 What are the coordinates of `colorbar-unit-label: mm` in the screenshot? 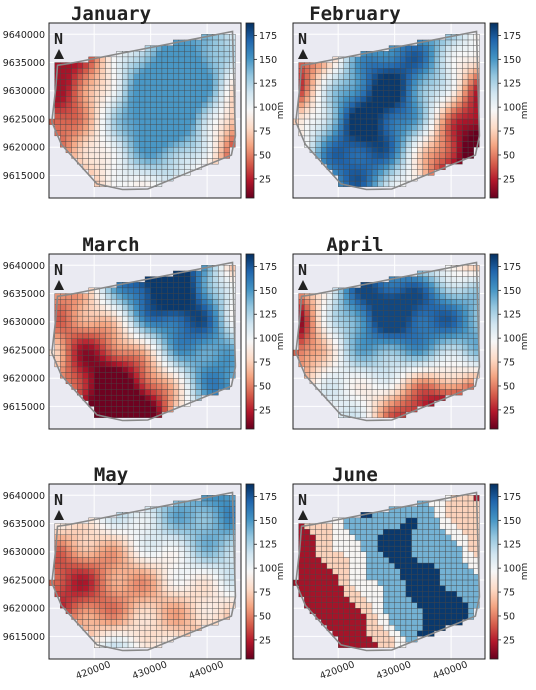 It's located at (525, 572).